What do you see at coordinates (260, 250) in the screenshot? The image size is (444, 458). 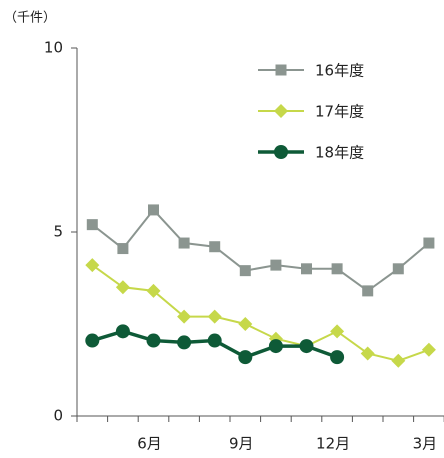 I see `series-line` at bounding box center [260, 250].